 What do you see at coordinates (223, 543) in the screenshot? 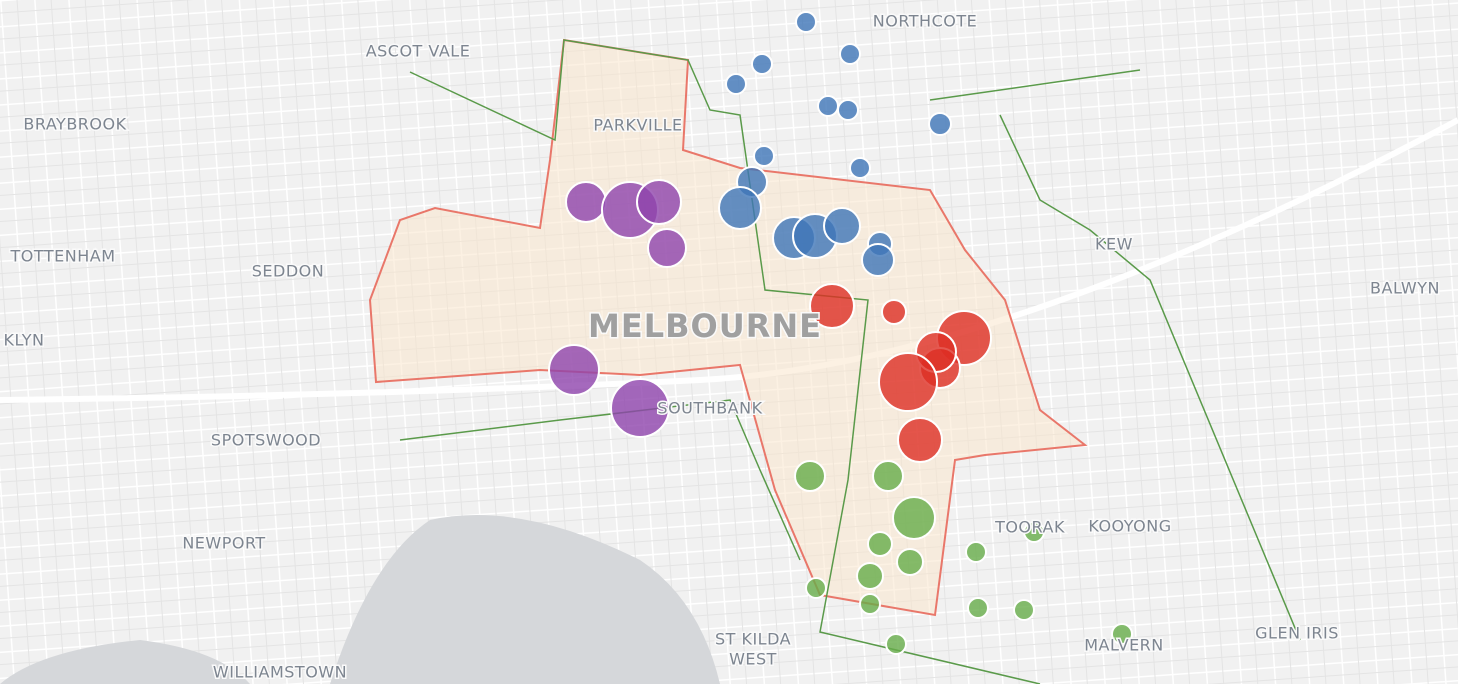
I see `place-label: NEWPORT` at bounding box center [223, 543].